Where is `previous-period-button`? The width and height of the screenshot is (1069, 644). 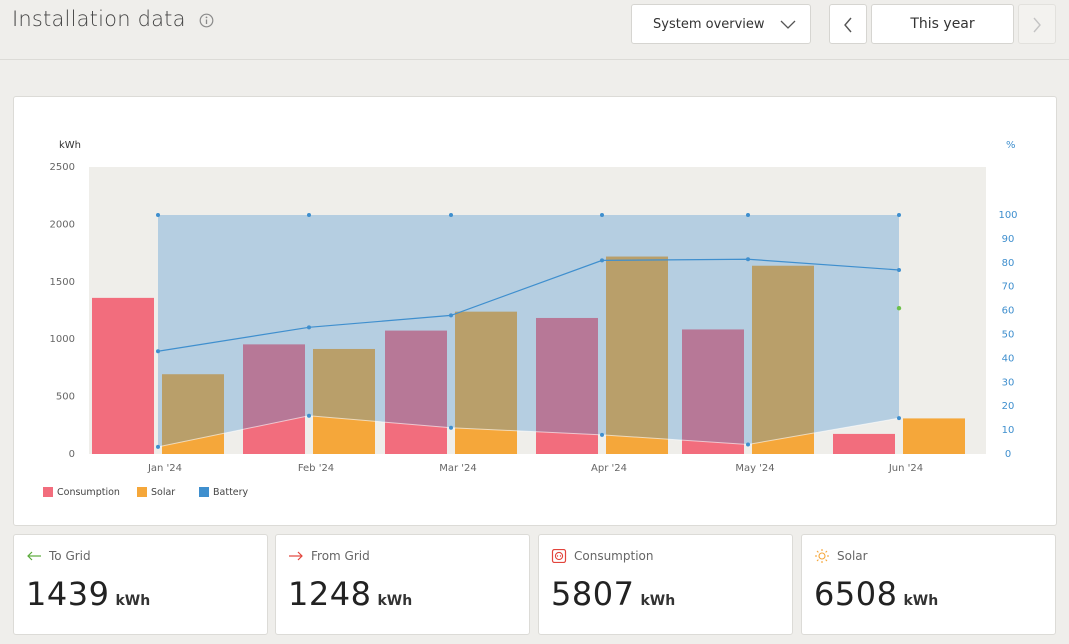 previous-period-button is located at coordinates (848, 24).